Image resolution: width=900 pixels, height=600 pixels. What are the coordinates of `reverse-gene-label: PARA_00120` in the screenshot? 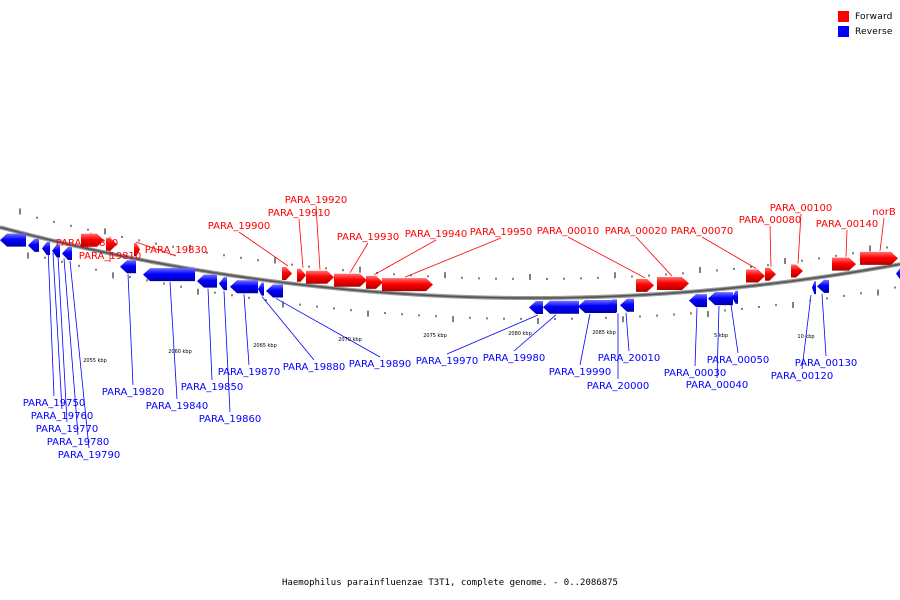 It's located at (802, 376).